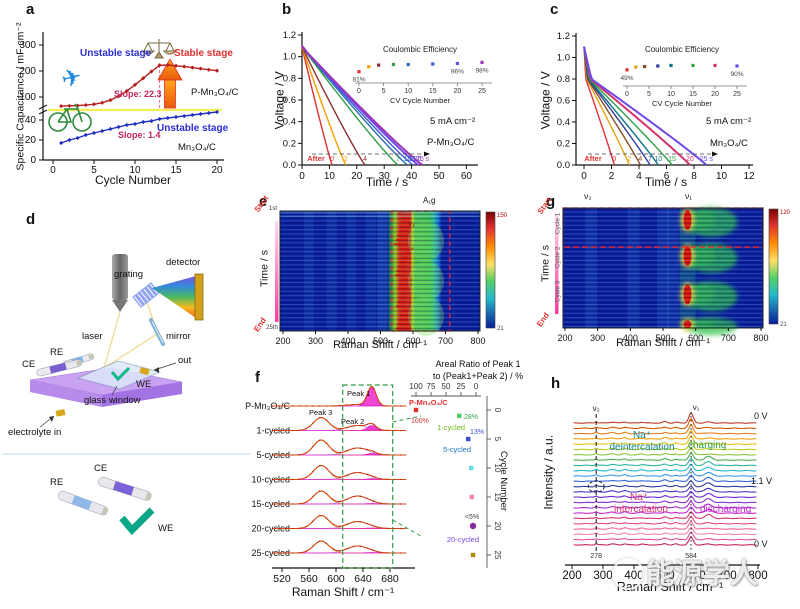 The width and height of the screenshot is (800, 609). What do you see at coordinates (596, 556) in the screenshot?
I see `svg-text: 278` at bounding box center [596, 556].